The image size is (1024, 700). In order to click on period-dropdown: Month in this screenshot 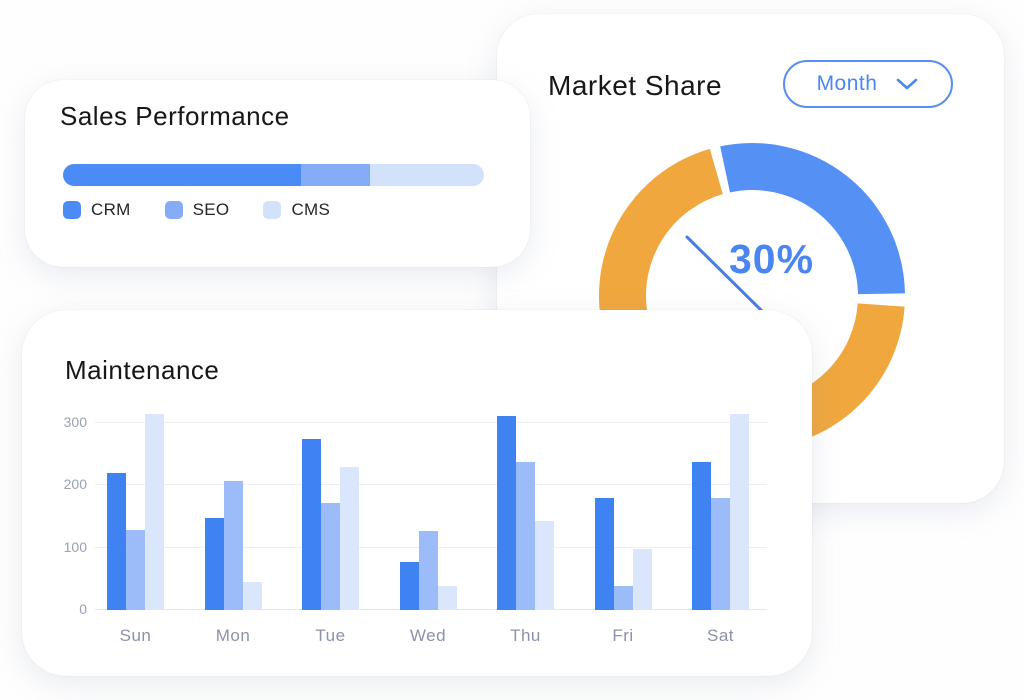, I will do `click(868, 84)`.